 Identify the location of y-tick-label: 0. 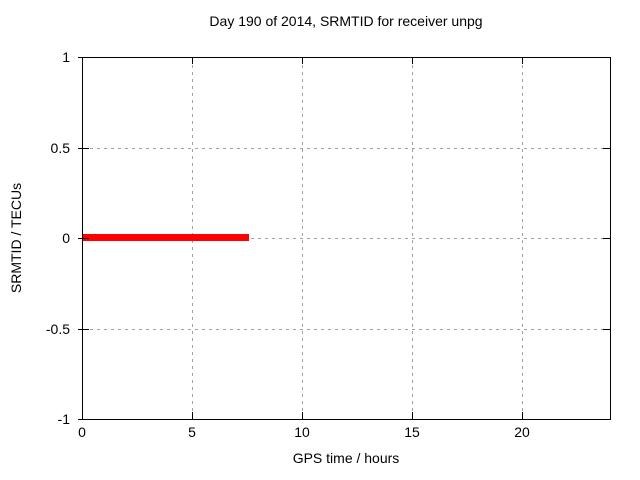
(66, 238).